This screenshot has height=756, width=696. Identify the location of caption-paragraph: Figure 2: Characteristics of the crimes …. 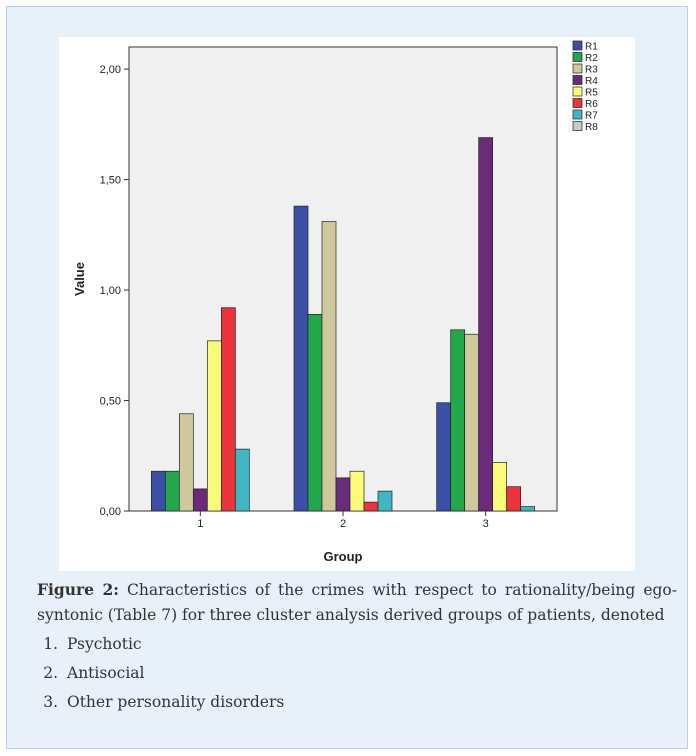
(357, 602).